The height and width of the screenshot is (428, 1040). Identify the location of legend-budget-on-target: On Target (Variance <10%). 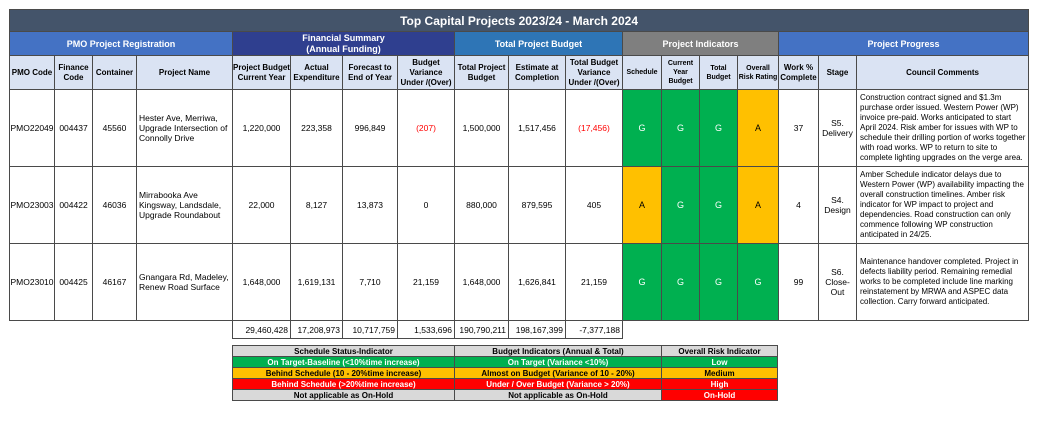
(558, 362).